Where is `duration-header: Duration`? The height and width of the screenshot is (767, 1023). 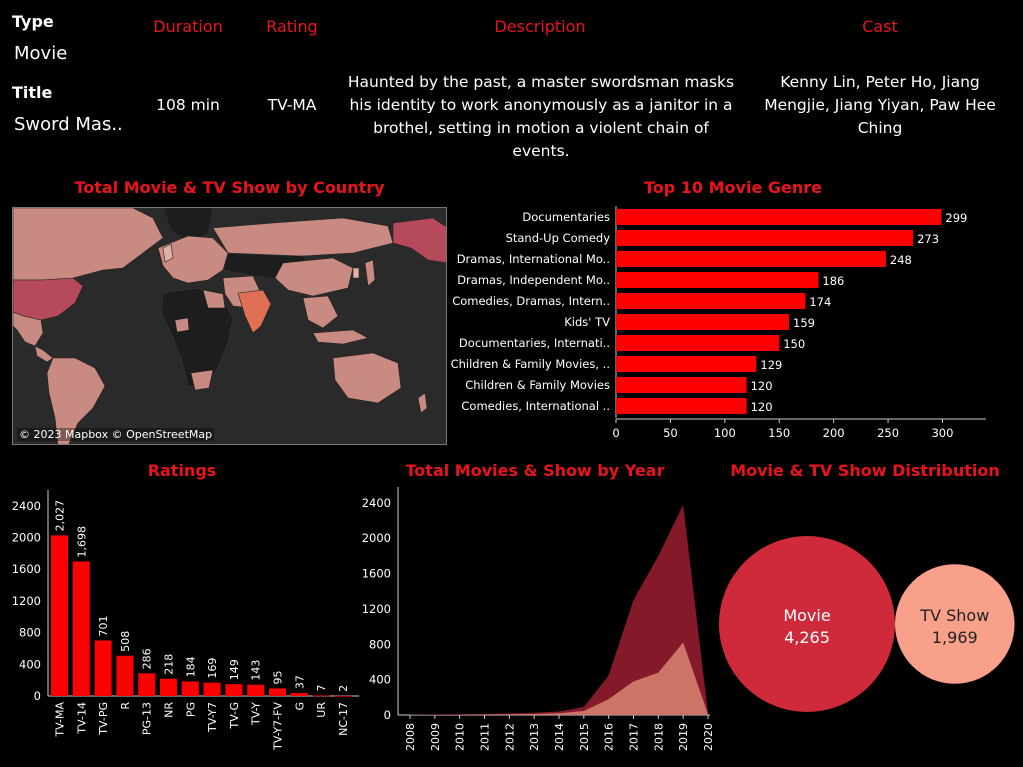 duration-header: Duration is located at coordinates (188, 26).